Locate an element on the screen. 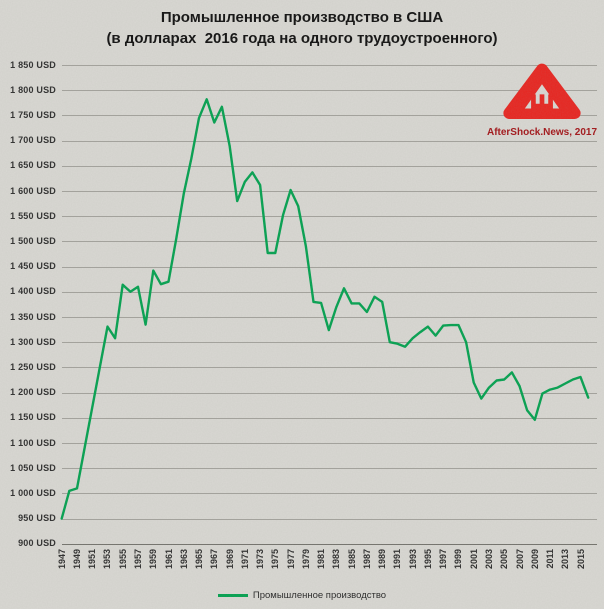  watermark: AfterShock.News, 2017 is located at coordinates (542, 99).